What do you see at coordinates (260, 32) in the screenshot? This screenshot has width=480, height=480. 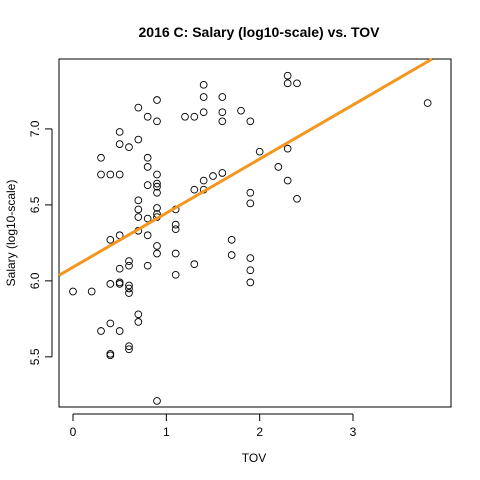 I see `chart-title: 2016 C: Salary (log10-scale) vs. TOV` at bounding box center [260, 32].